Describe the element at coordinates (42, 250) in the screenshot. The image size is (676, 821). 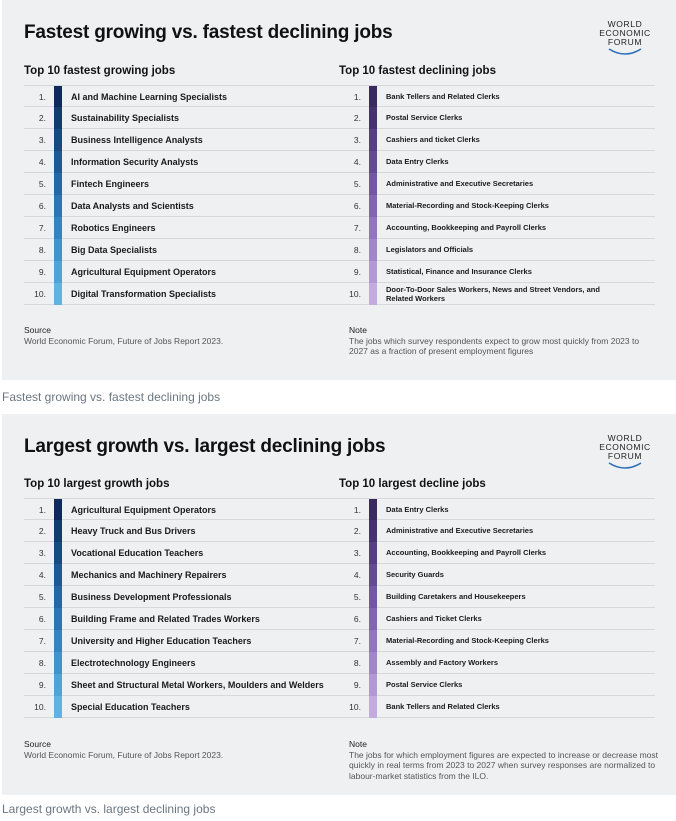
I see `rank-number: 8.` at that location.